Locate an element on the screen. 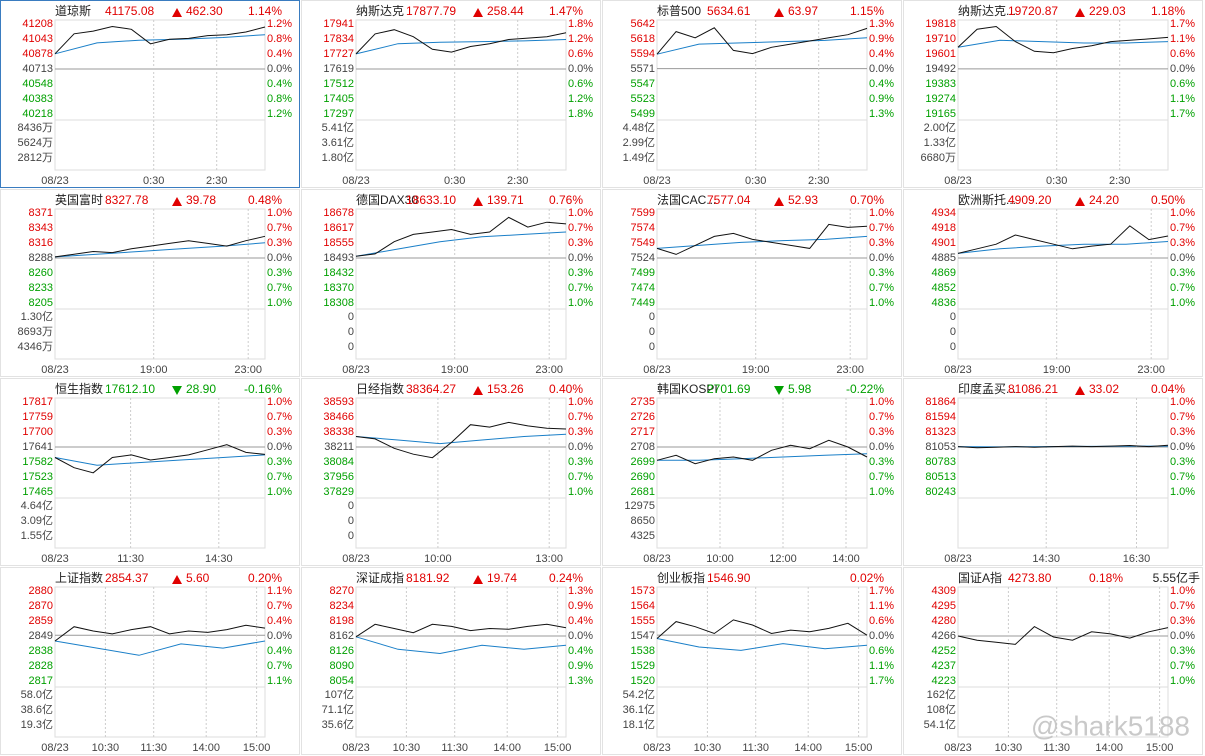  volume-axis-label: 1.80亿 is located at coordinates (338, 157).